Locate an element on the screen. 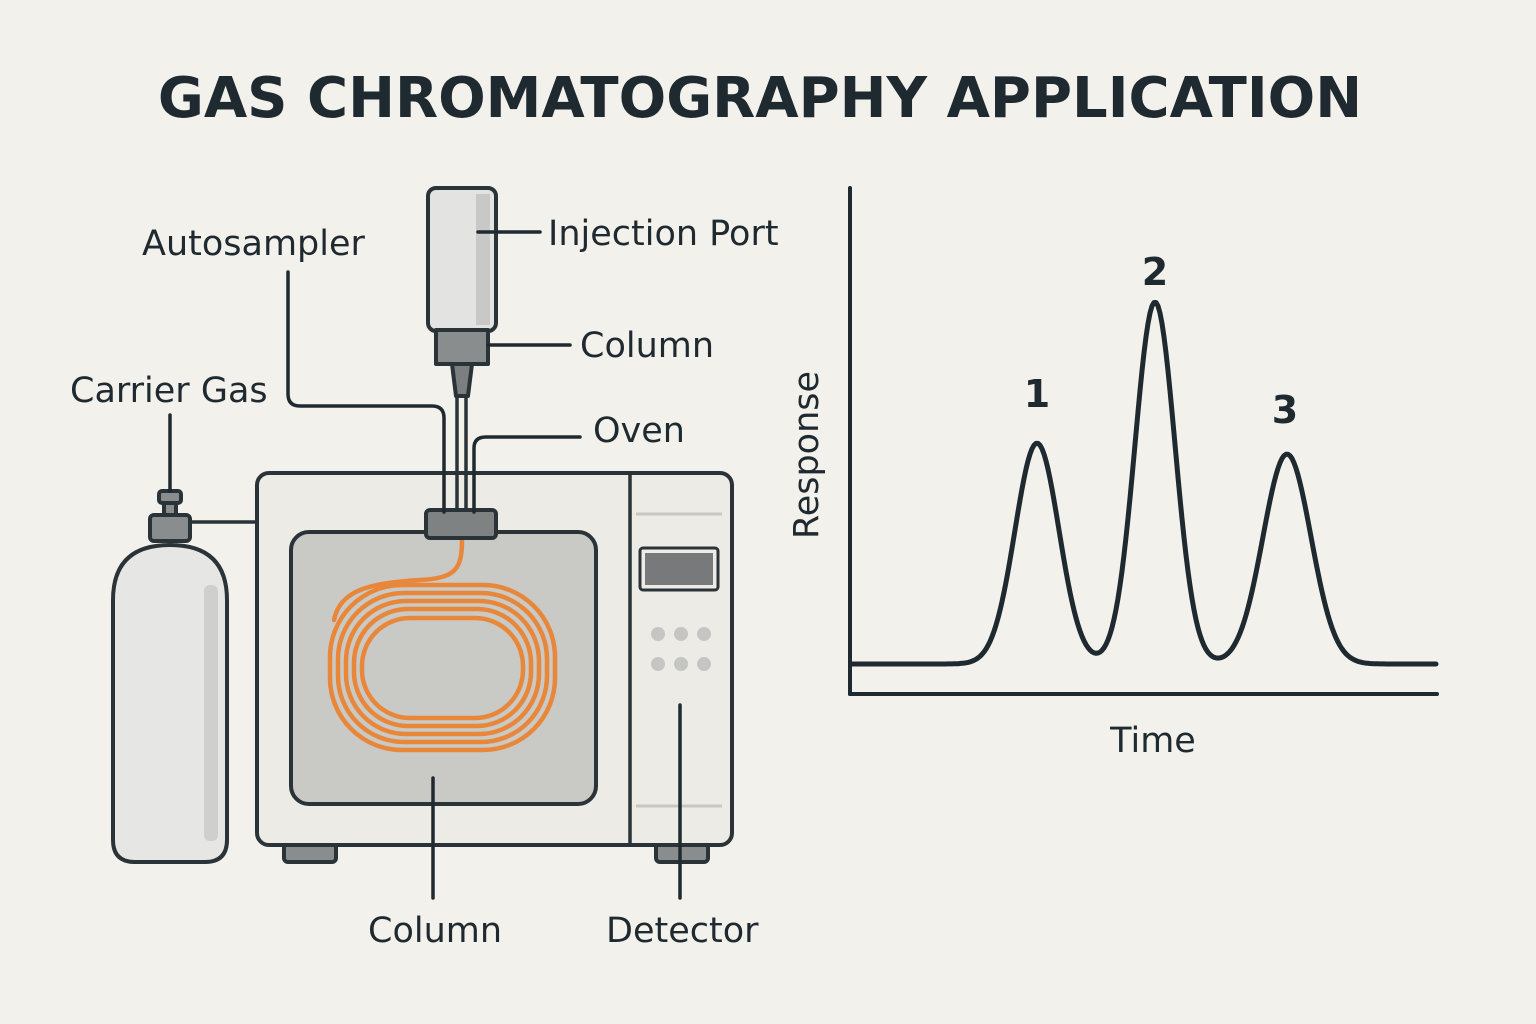  column-coil-loop is located at coordinates (442, 667).